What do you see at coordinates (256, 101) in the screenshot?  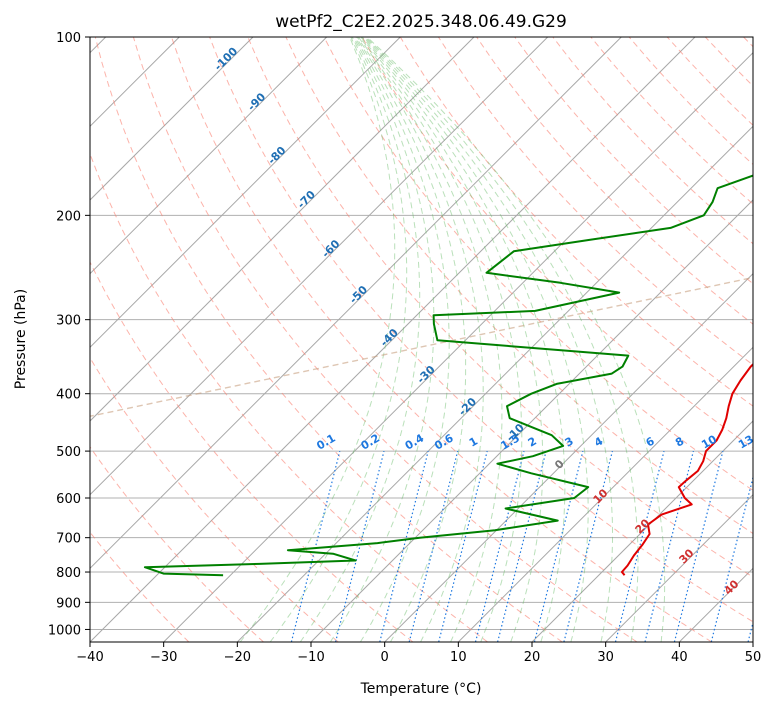 I see `isotherm-label: -90` at bounding box center [256, 101].